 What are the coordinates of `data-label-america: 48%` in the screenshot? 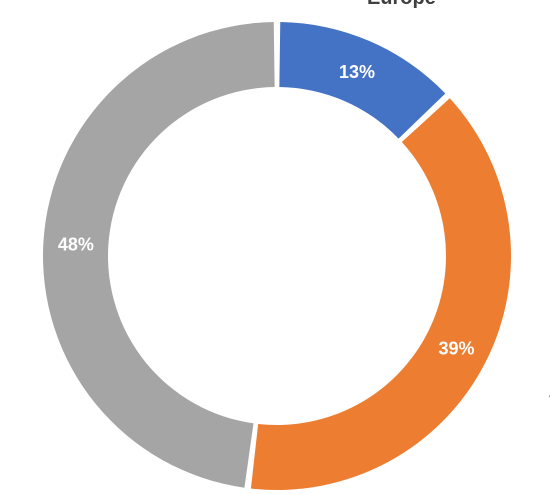 It's located at (76, 244).